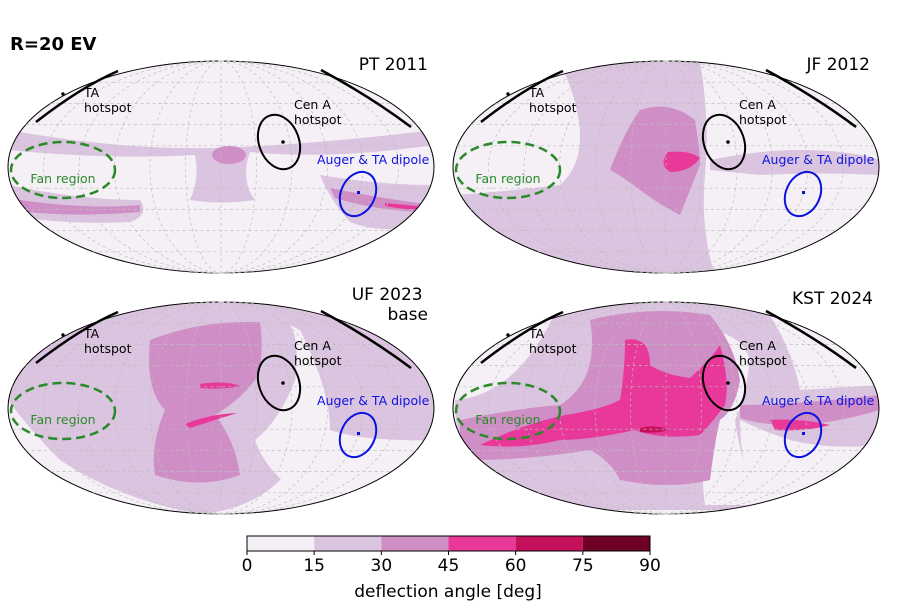 The image size is (897, 610). I want to click on pt2011-region-15-30-band, so click(221, 166).